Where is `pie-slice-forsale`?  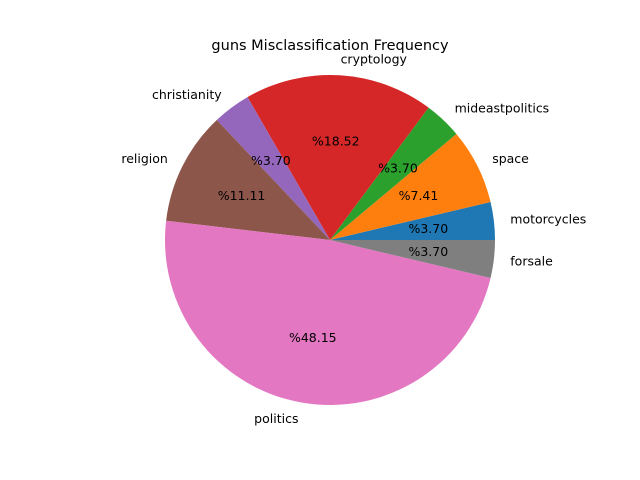 pie-slice-forsale is located at coordinates (412, 259).